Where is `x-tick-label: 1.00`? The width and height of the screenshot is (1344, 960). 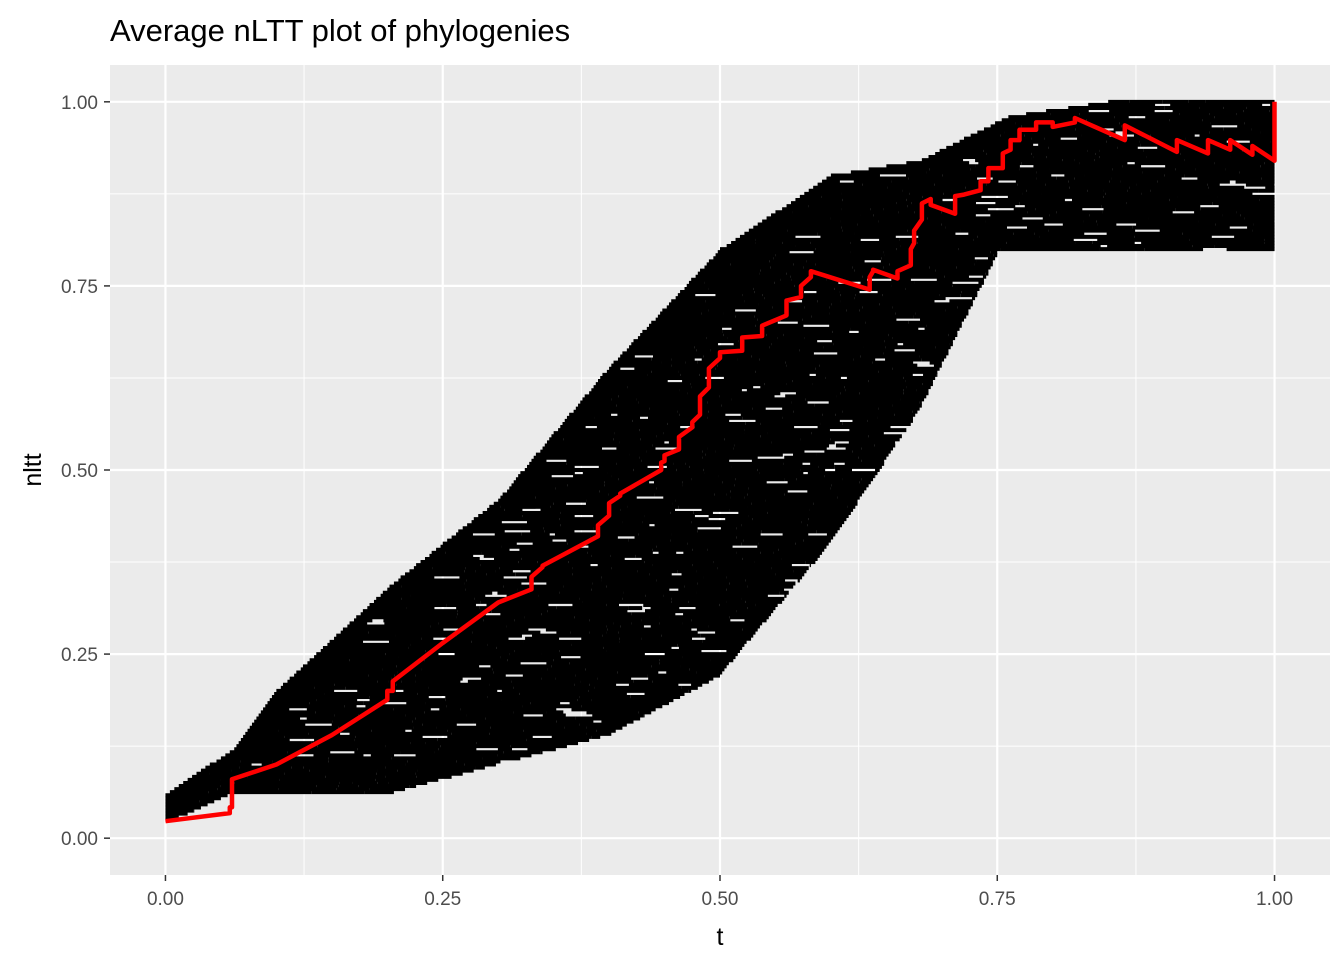 x-tick-label: 1.00 is located at coordinates (1274, 899).